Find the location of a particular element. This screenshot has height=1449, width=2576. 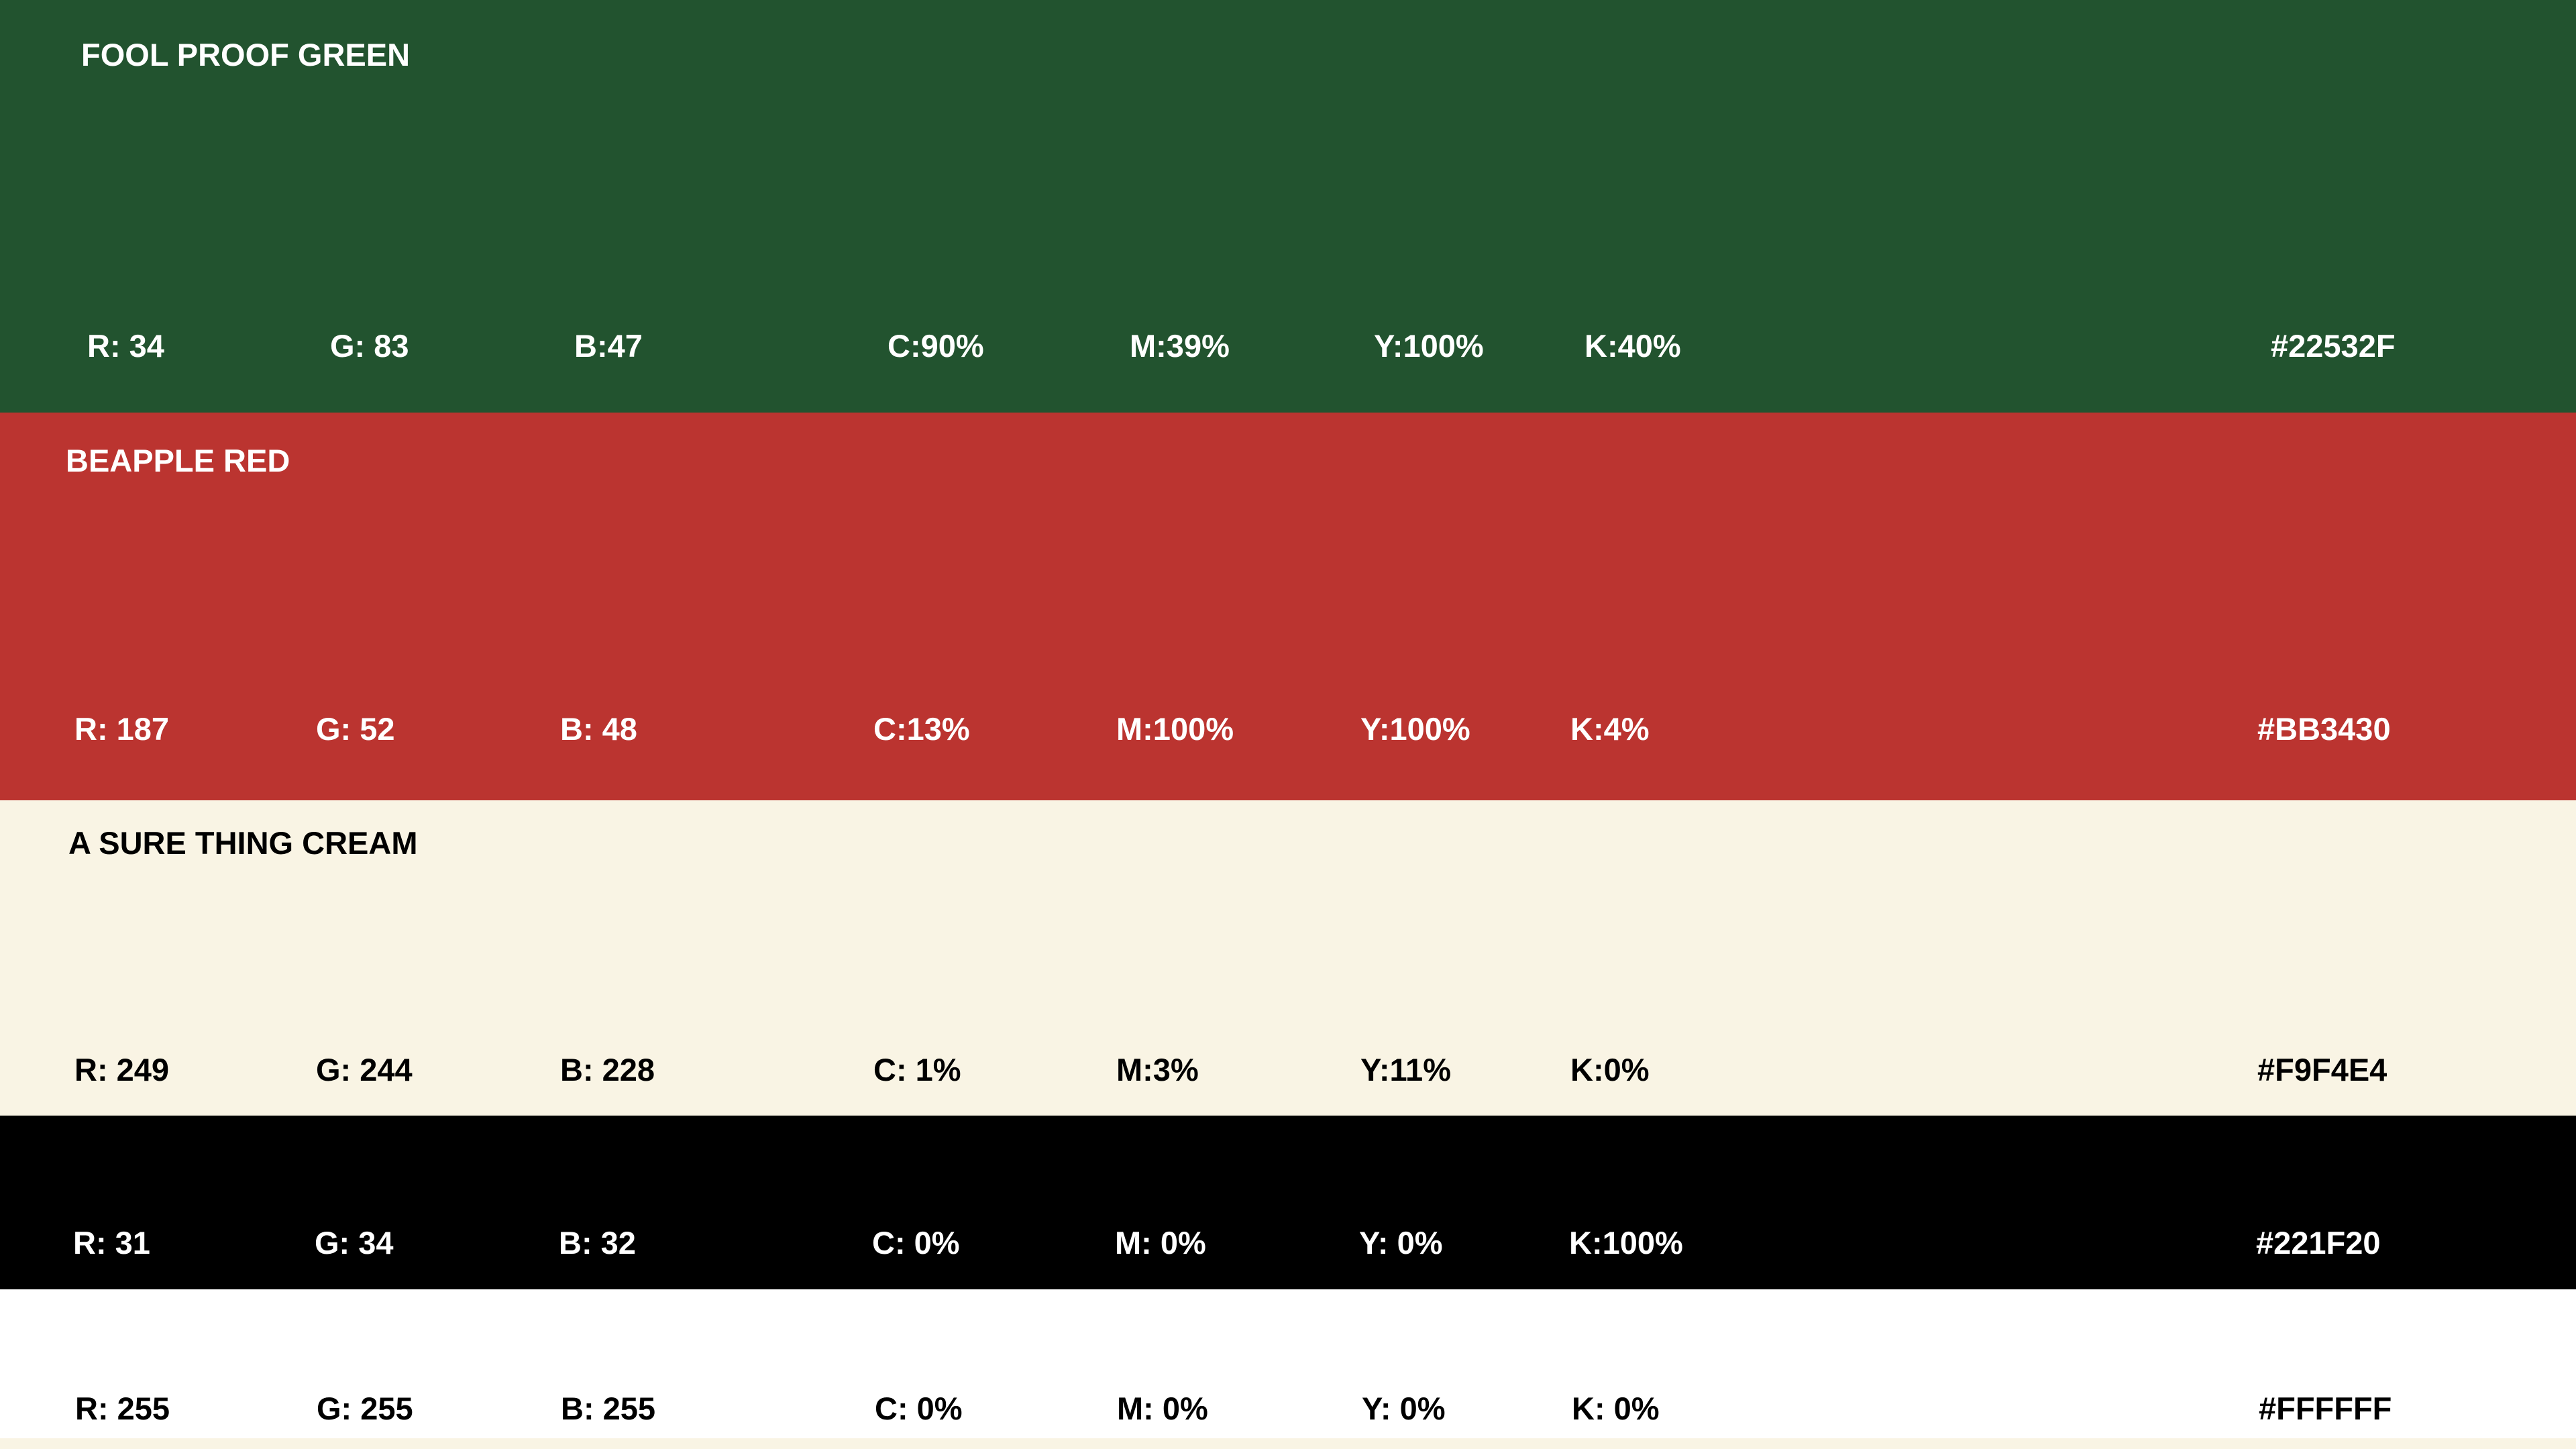

hex-value: #22532F is located at coordinates (2333, 346).